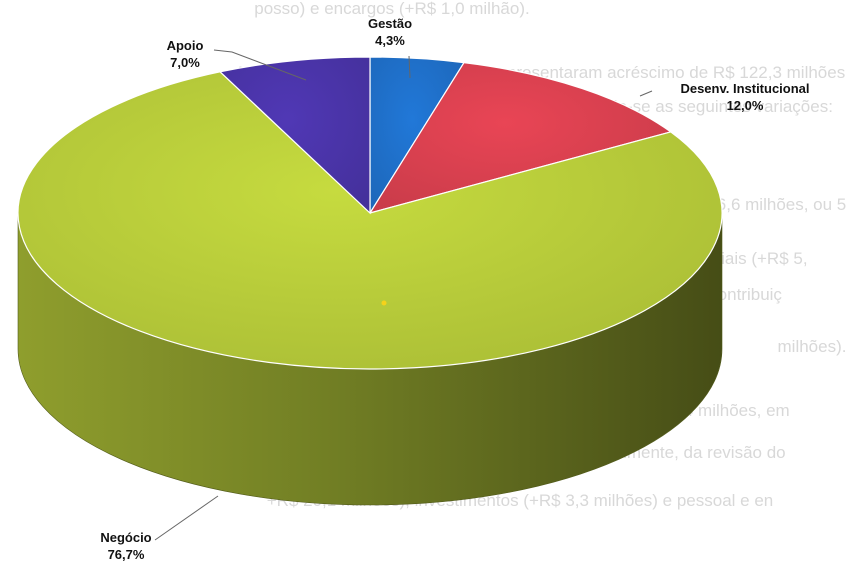  What do you see at coordinates (409, 67) in the screenshot?
I see `leader-line-gest-o` at bounding box center [409, 67].